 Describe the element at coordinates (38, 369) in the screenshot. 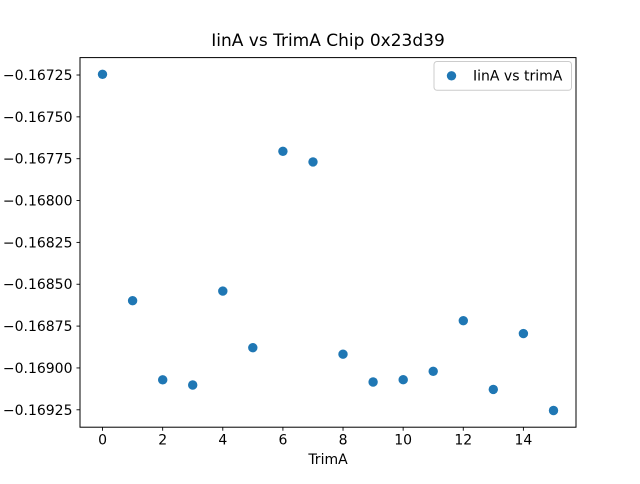

I see `y-tick-label: −0.16900` at that location.